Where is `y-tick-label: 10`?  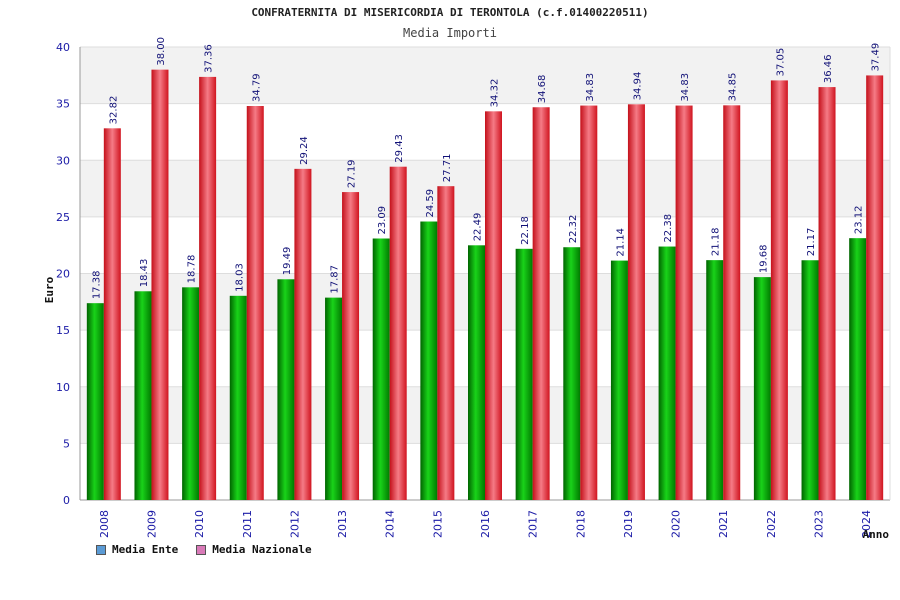
y-tick-label: 10 is located at coordinates (63, 387).